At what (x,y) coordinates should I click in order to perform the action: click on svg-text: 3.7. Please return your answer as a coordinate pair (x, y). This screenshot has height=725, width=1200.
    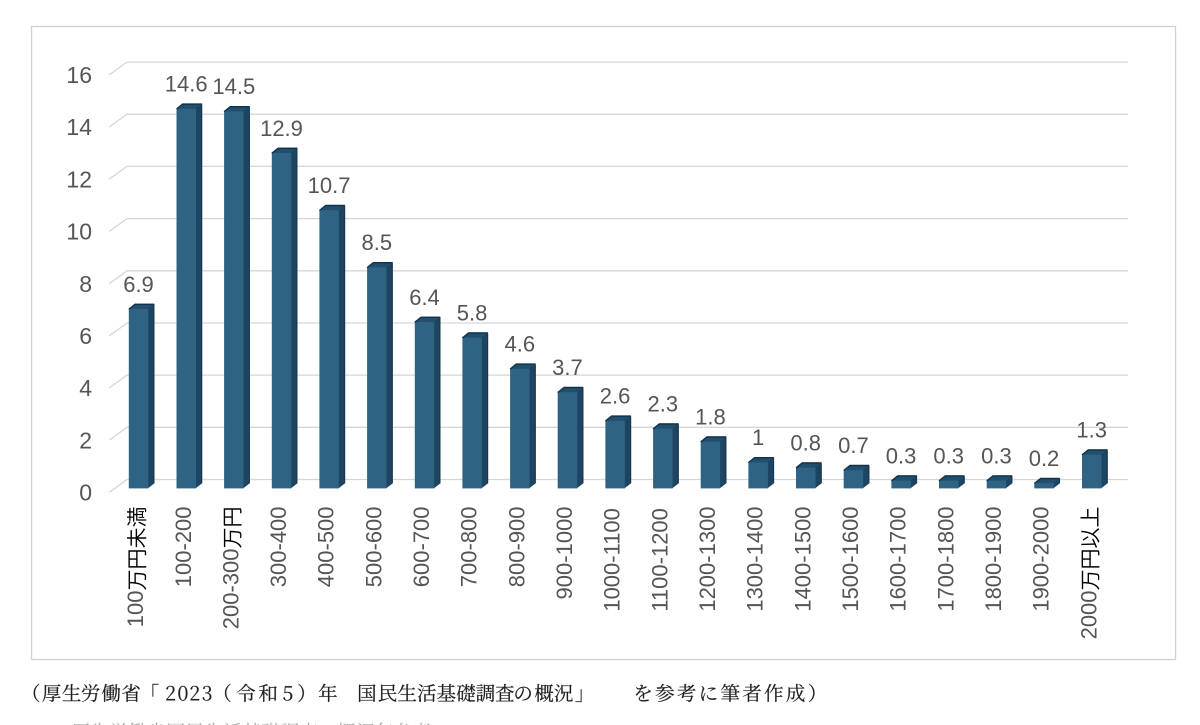
    Looking at the image, I should click on (567, 367).